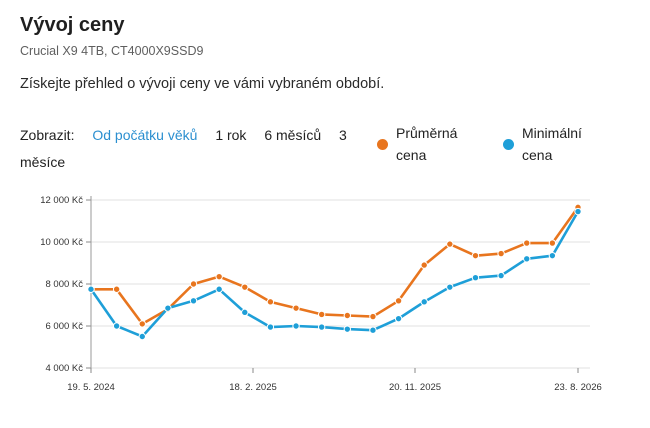 The width and height of the screenshot is (650, 428). I want to click on minimum-price-dot-icon, so click(508, 144).